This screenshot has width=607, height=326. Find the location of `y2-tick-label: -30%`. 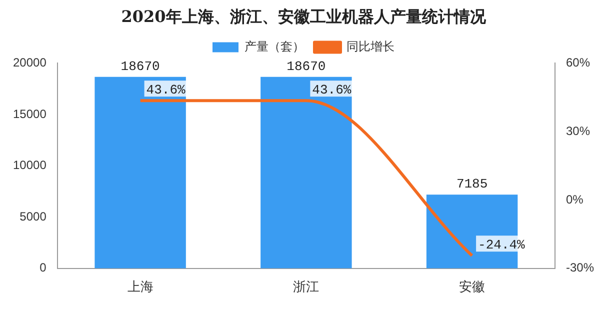

y2-tick-label: -30% is located at coordinates (580, 267).